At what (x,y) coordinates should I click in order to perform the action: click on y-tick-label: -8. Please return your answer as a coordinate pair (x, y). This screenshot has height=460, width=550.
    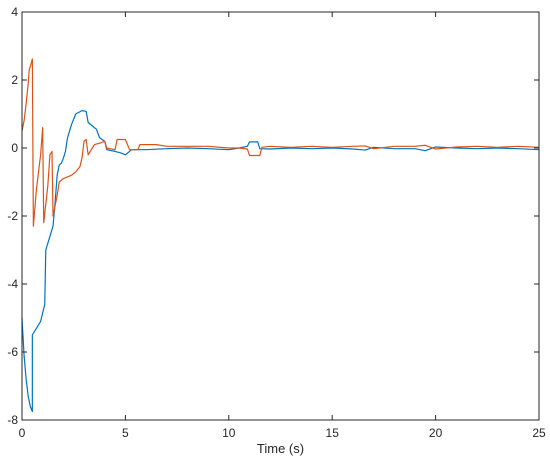
    Looking at the image, I should click on (12, 420).